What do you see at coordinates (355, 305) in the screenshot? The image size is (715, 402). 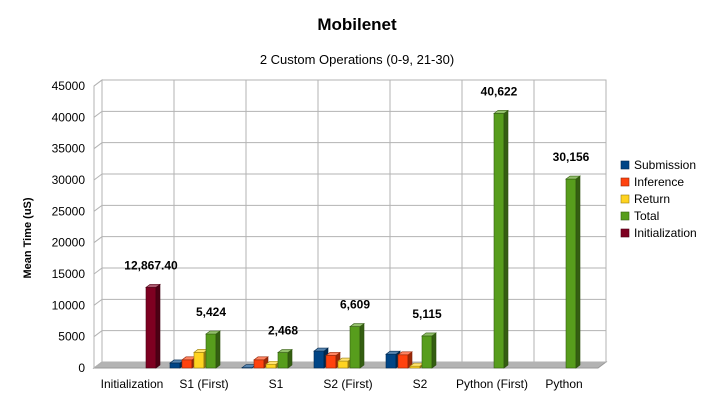 I see `data-label: 6,609` at bounding box center [355, 305].